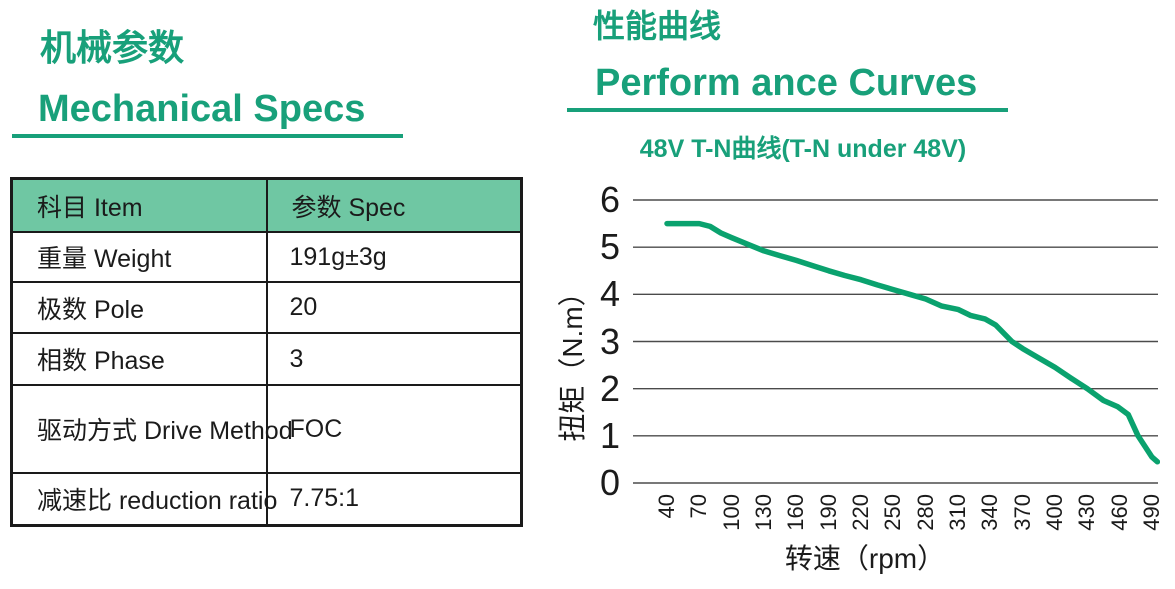 This screenshot has width=1175, height=589. Describe the element at coordinates (787, 110) in the screenshot. I see `performance-curves-underline` at that location.